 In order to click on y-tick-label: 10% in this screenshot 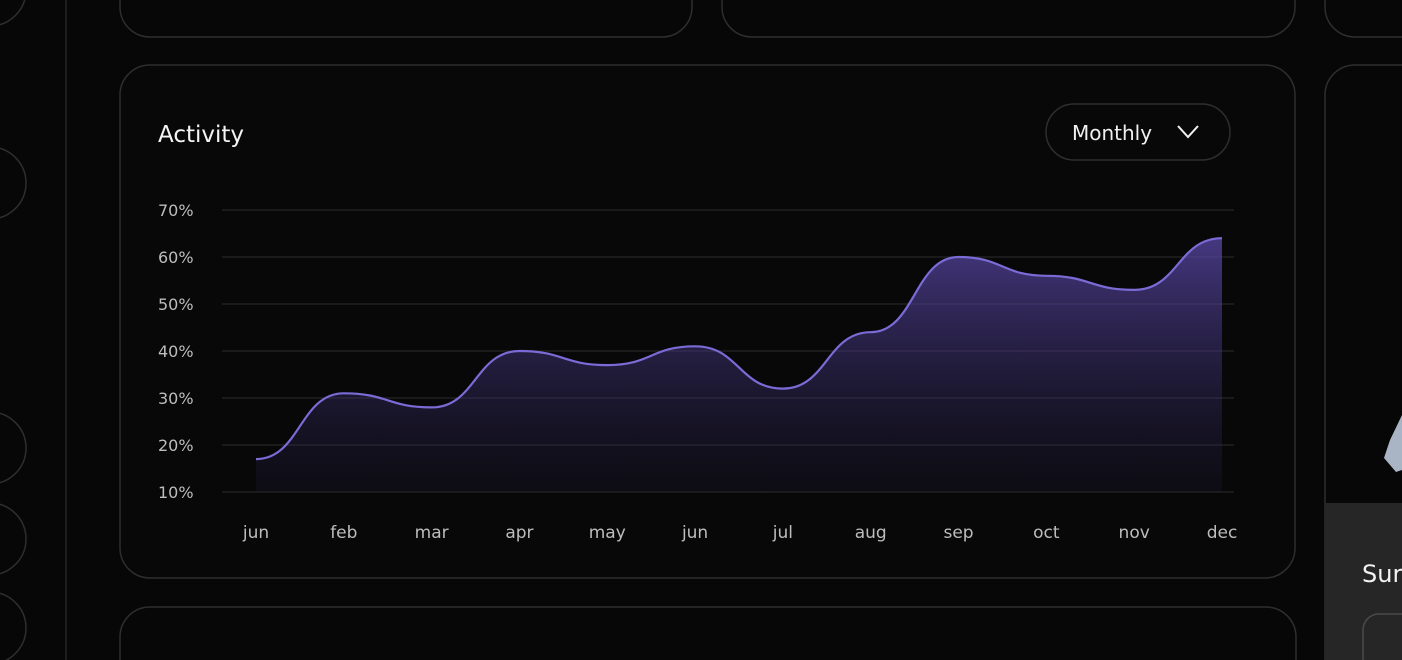, I will do `click(176, 492)`.